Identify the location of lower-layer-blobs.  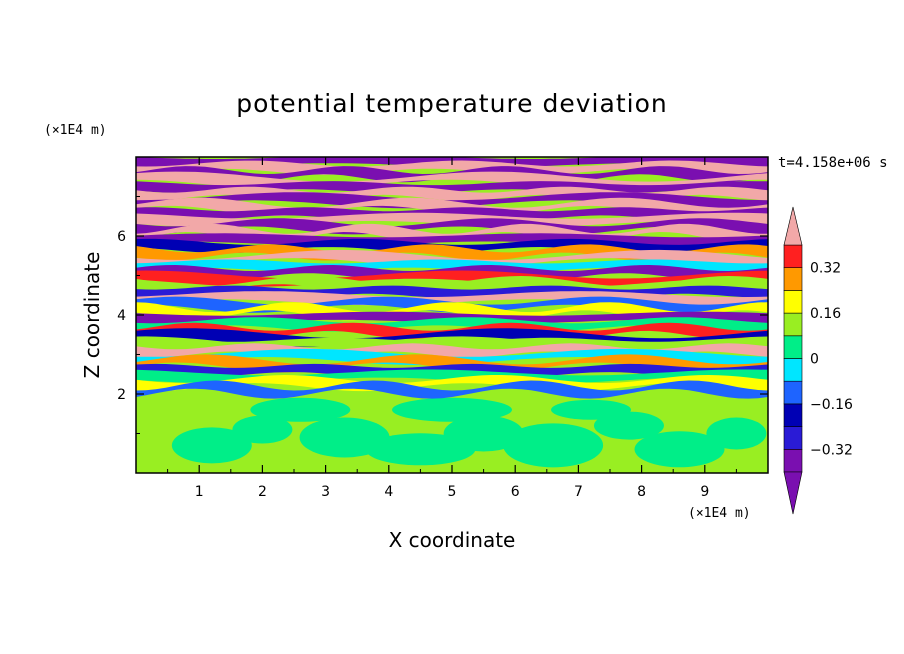
(469, 432).